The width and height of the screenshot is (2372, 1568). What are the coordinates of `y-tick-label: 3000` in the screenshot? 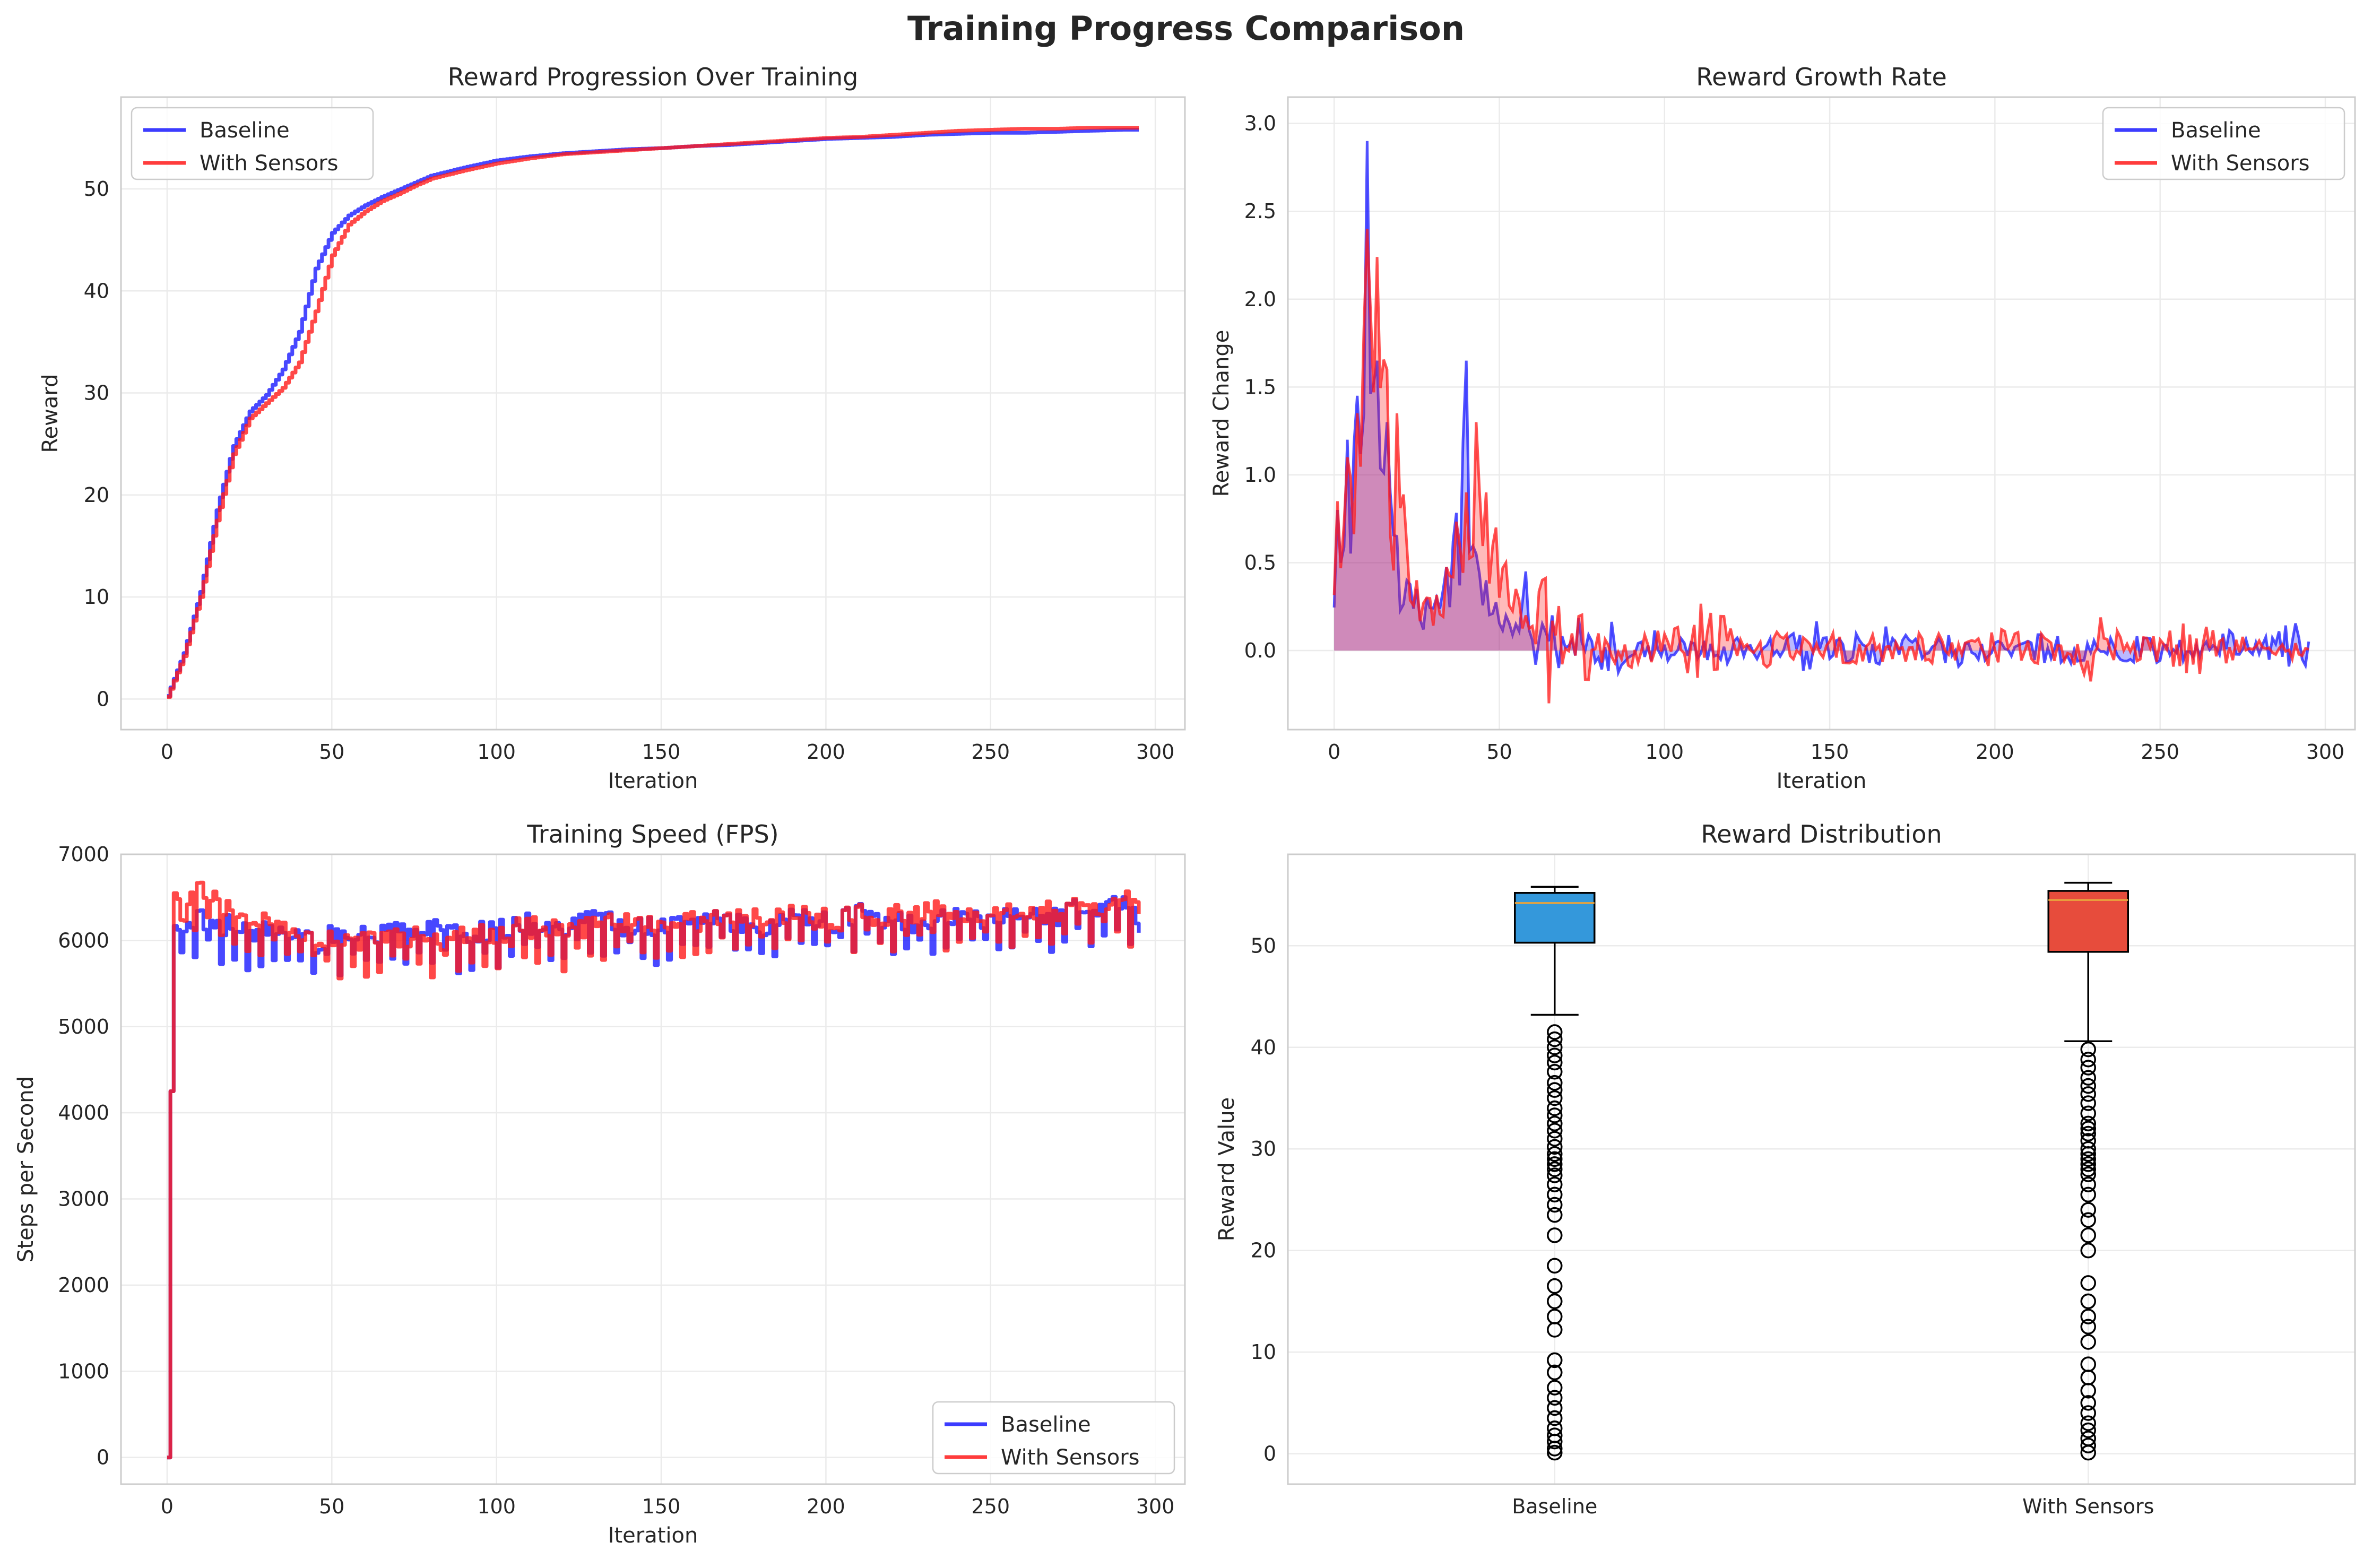 It's located at (83, 1199).